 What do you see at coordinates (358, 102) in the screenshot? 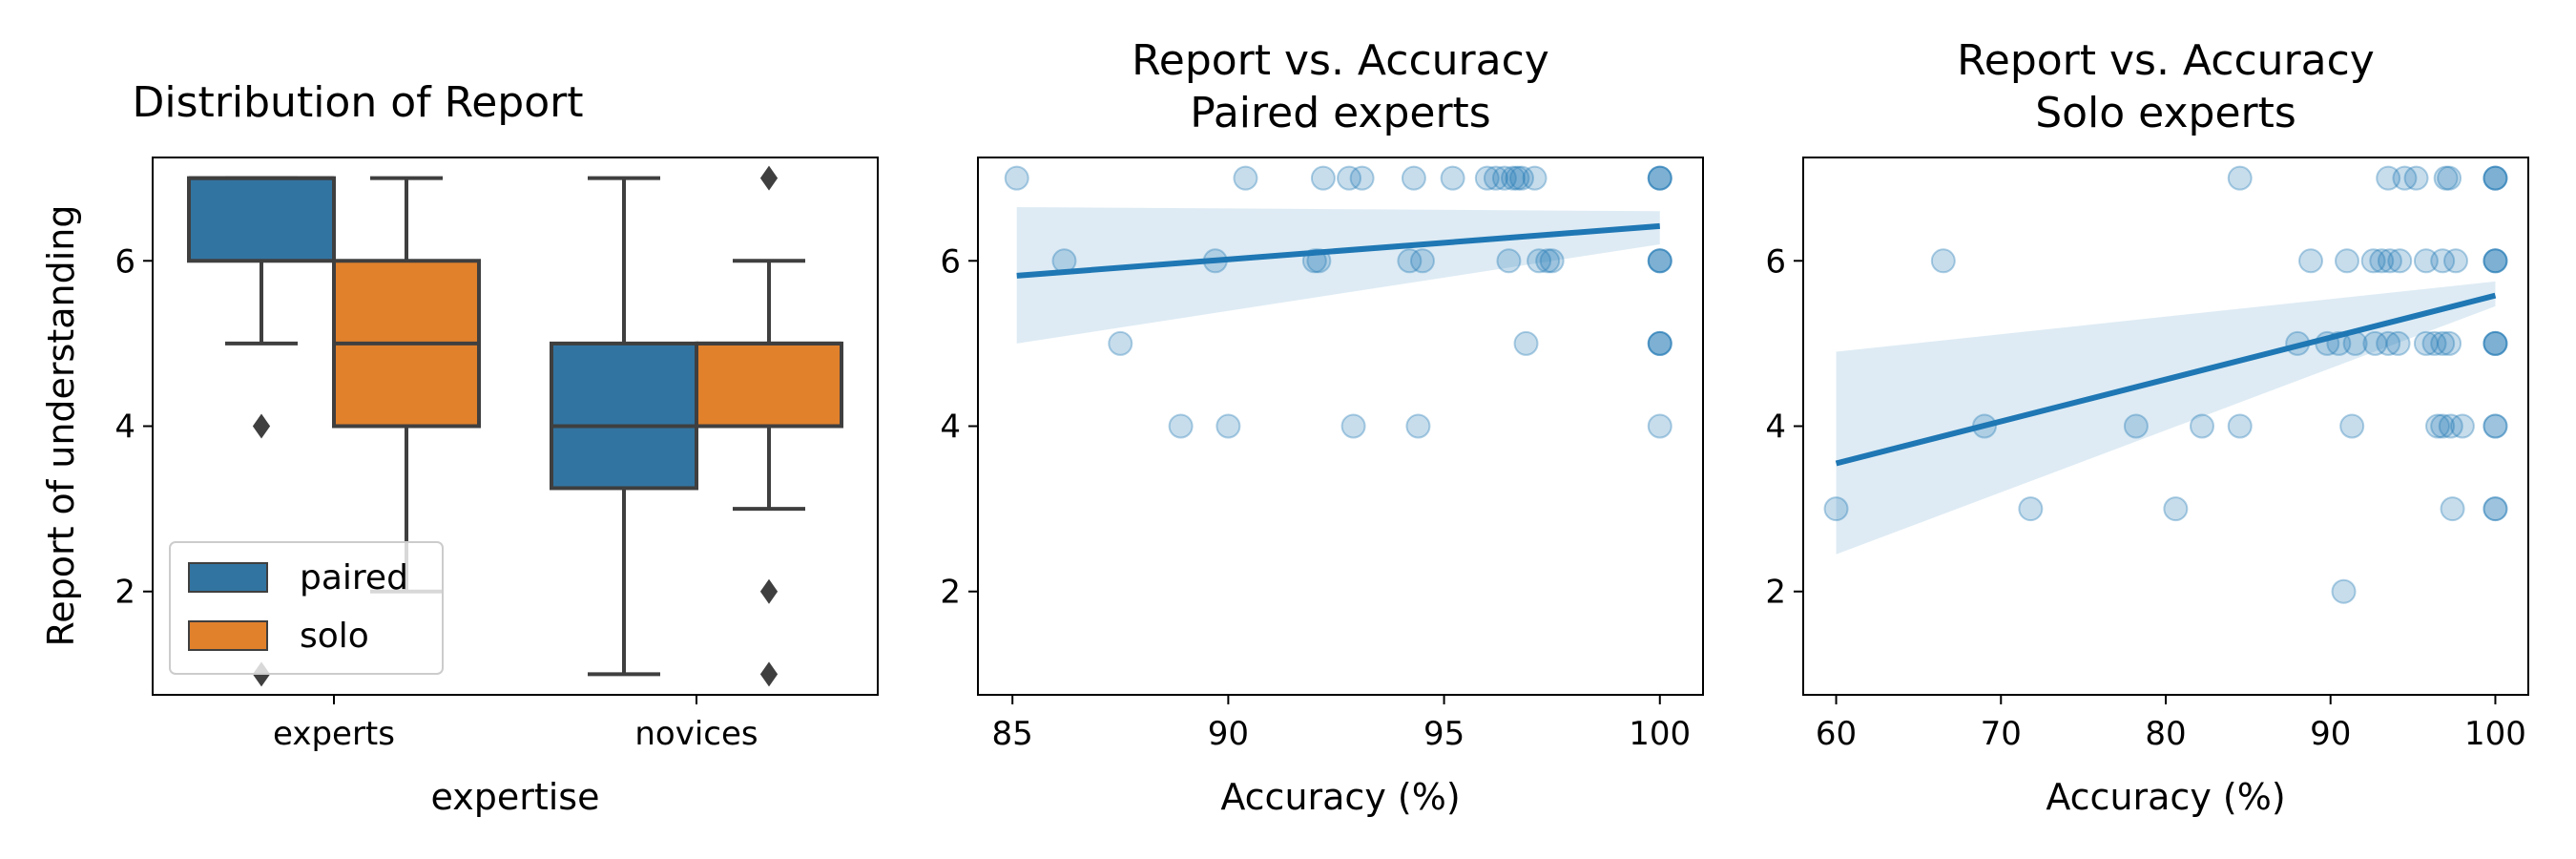
I see `panel1-title-line1: Distribution of Report` at bounding box center [358, 102].